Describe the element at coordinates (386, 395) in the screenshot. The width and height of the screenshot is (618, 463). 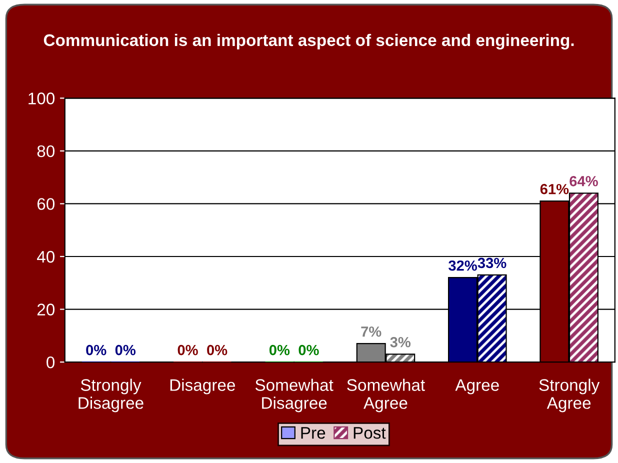
I see `x-tick-label: Somewhat Agree` at that location.